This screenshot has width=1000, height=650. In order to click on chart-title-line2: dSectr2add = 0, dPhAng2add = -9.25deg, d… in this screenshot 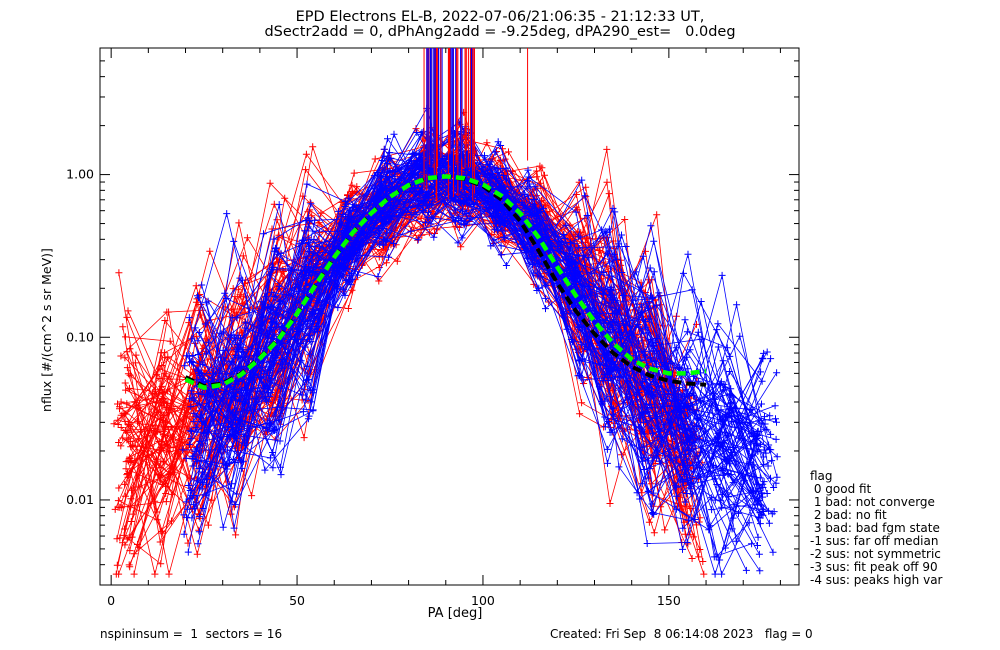, I will do `click(500, 32)`.